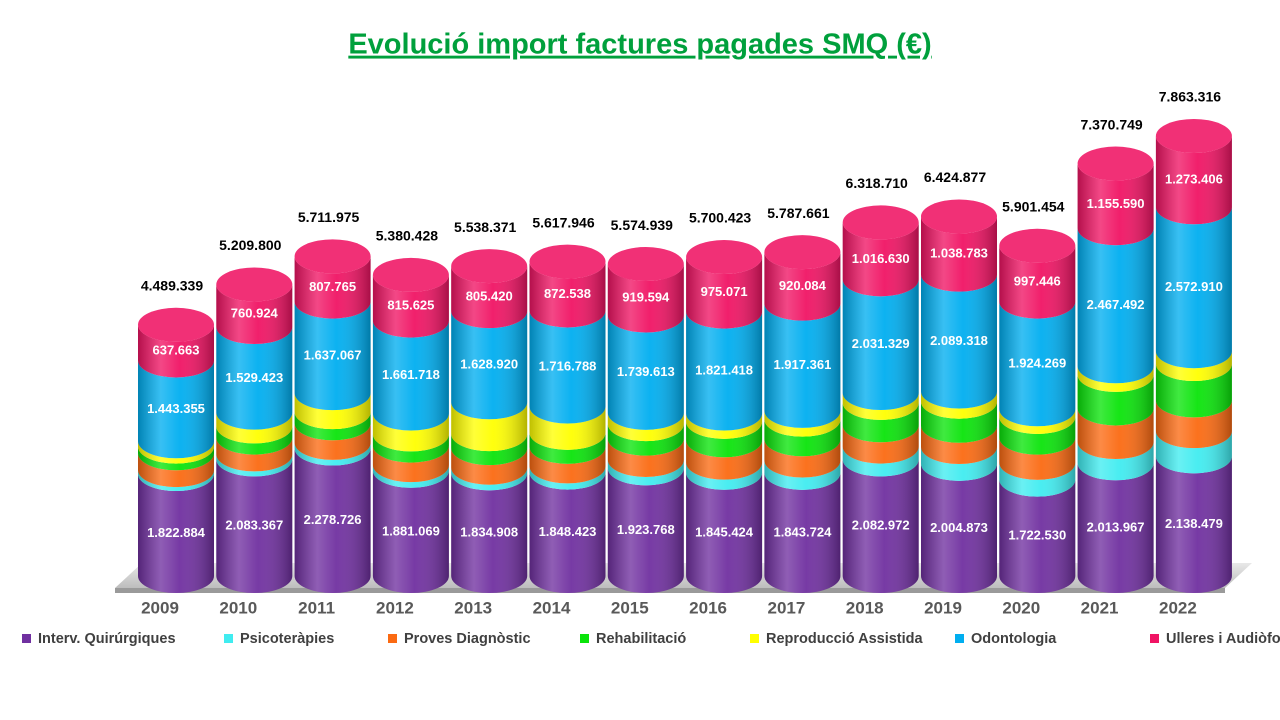 The height and width of the screenshot is (720, 1280). What do you see at coordinates (630, 607) in the screenshot?
I see `x-tick-label: 2015` at bounding box center [630, 607].